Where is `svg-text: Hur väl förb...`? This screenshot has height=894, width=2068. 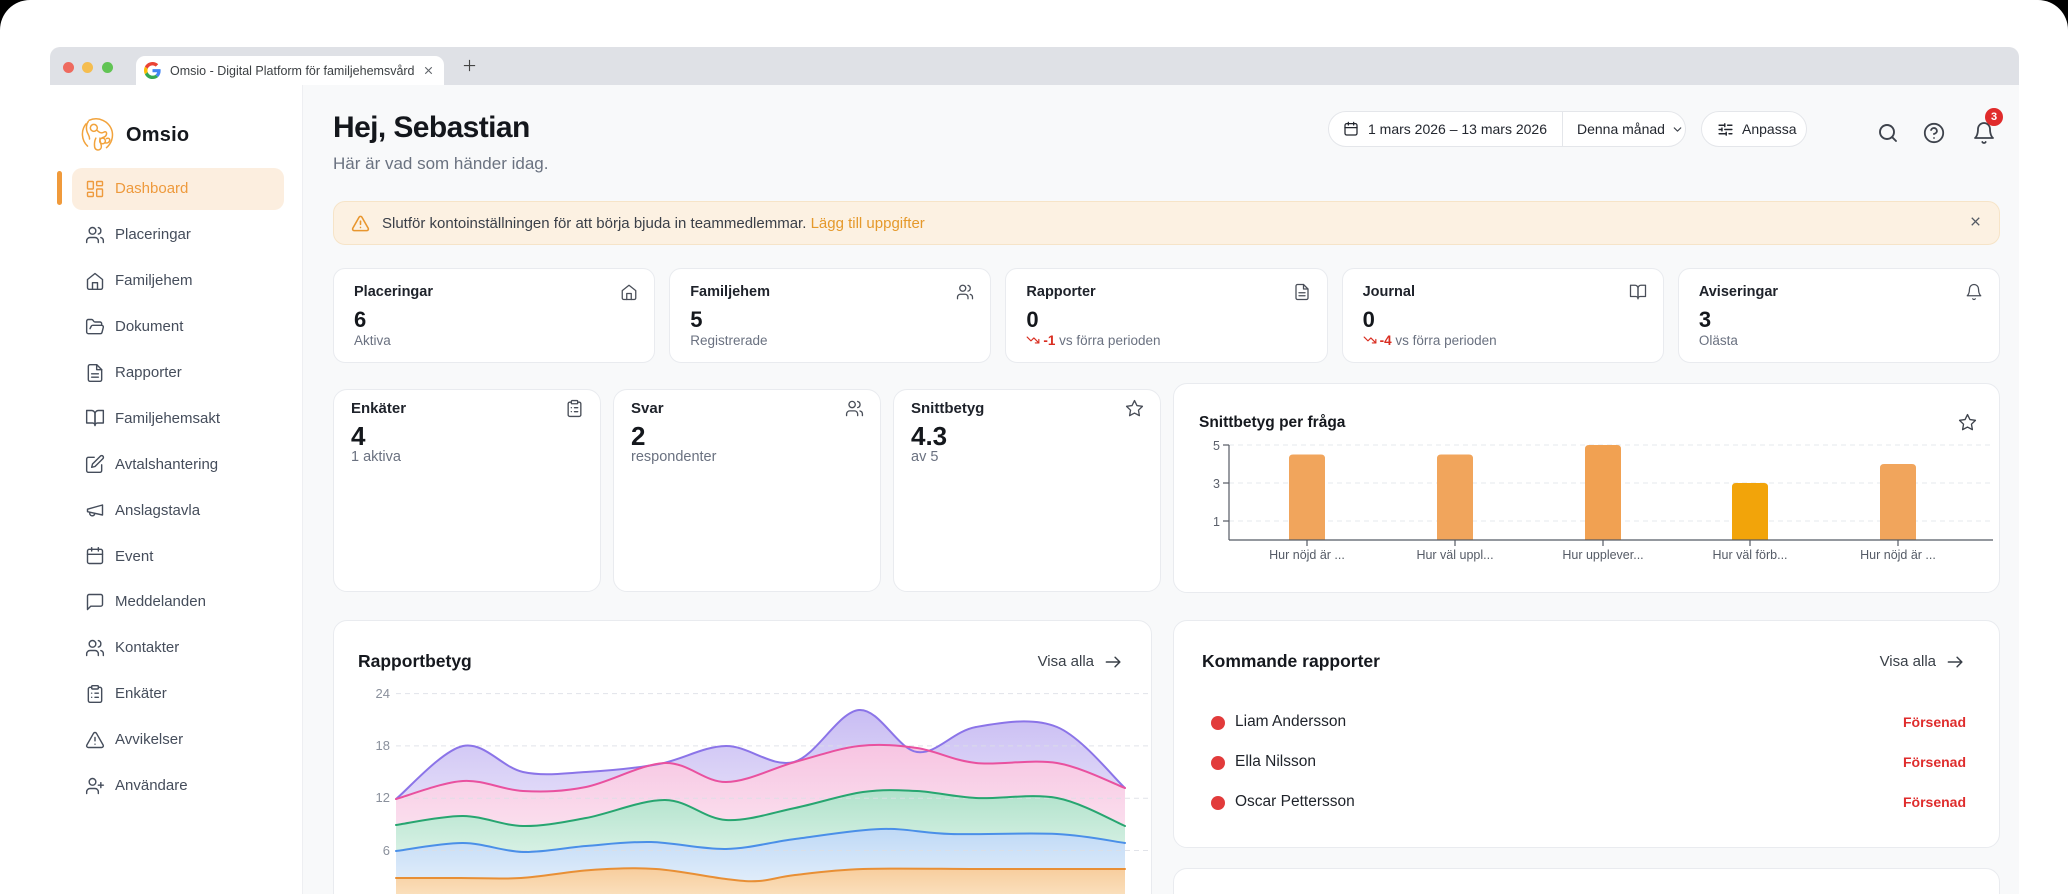
svg-text: Hur väl förb... is located at coordinates (1749, 555).